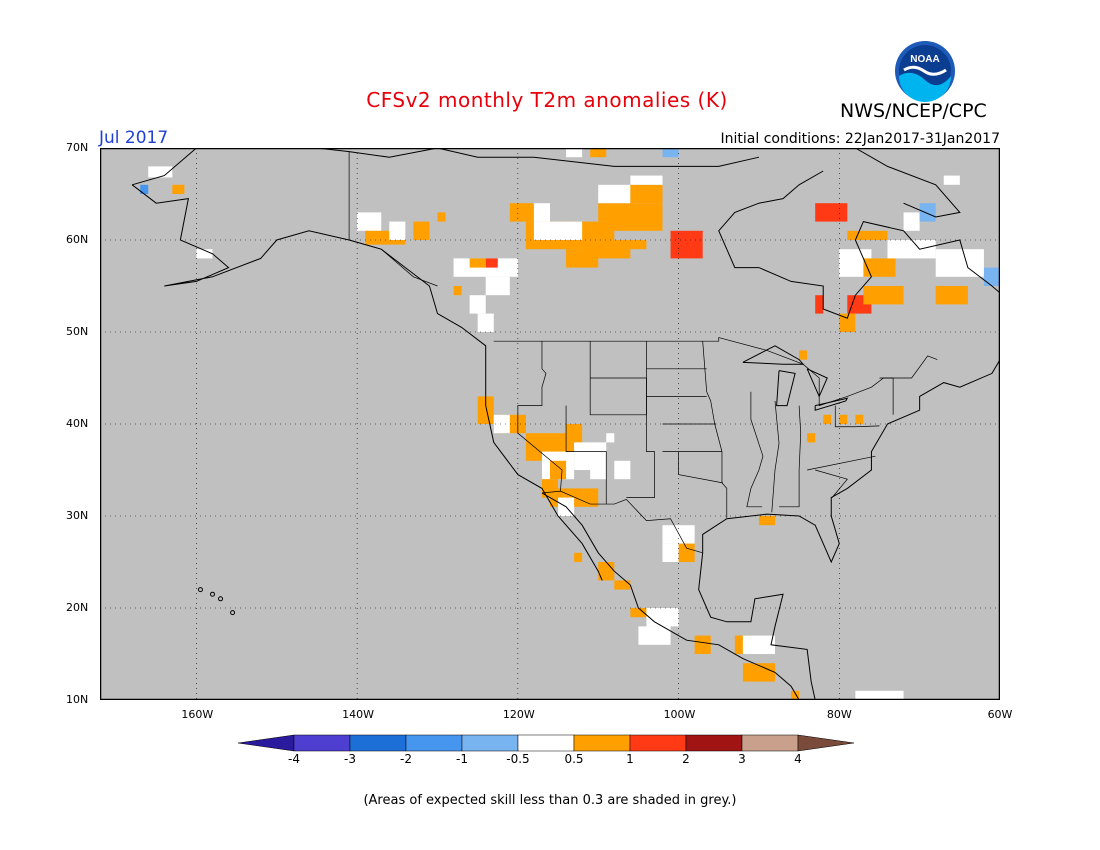 The height and width of the screenshot is (850, 1100). I want to click on lat-label: 60N, so click(77, 239).